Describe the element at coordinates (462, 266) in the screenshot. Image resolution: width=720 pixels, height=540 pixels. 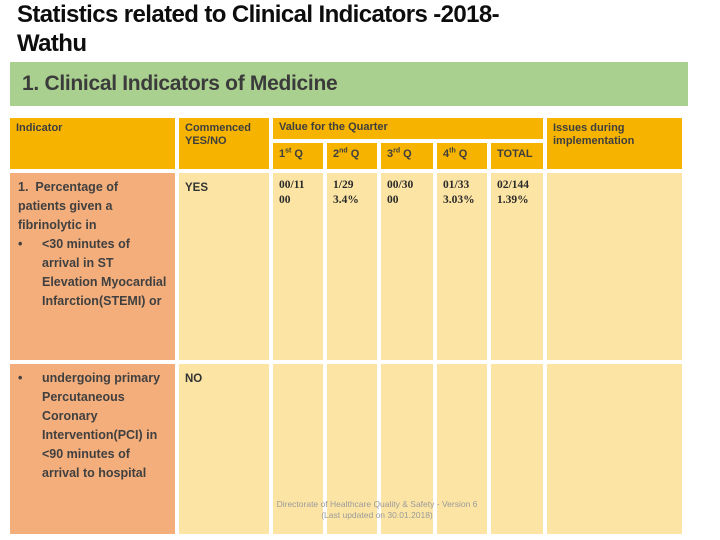
I see `q4-value-cell: 01/33 3.03%` at that location.